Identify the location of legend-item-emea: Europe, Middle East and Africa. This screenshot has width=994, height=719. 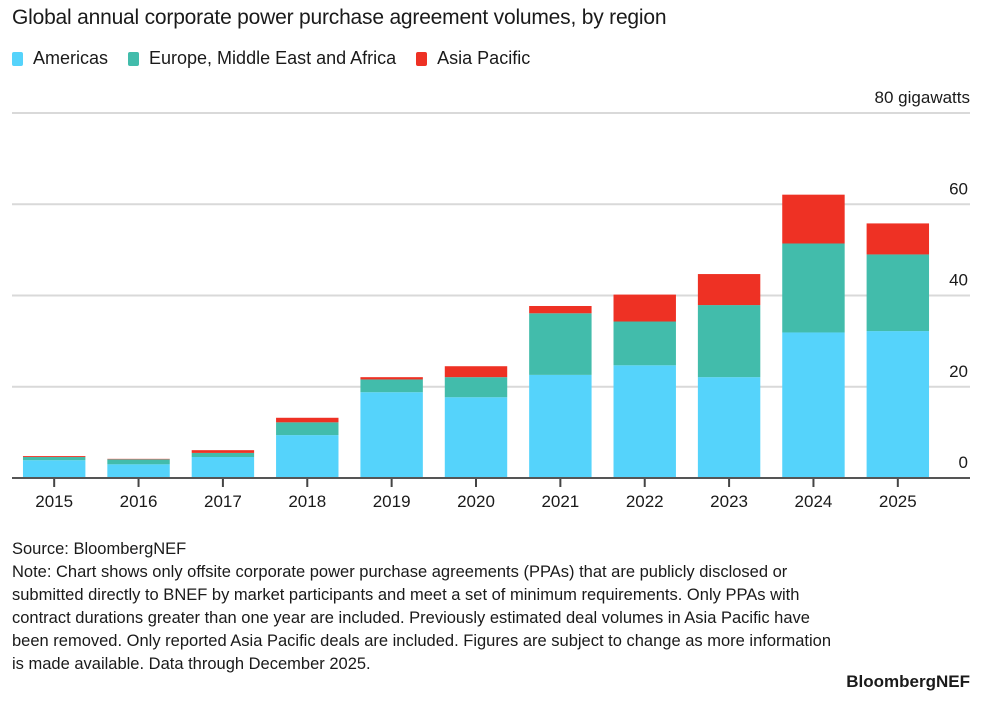
(262, 58).